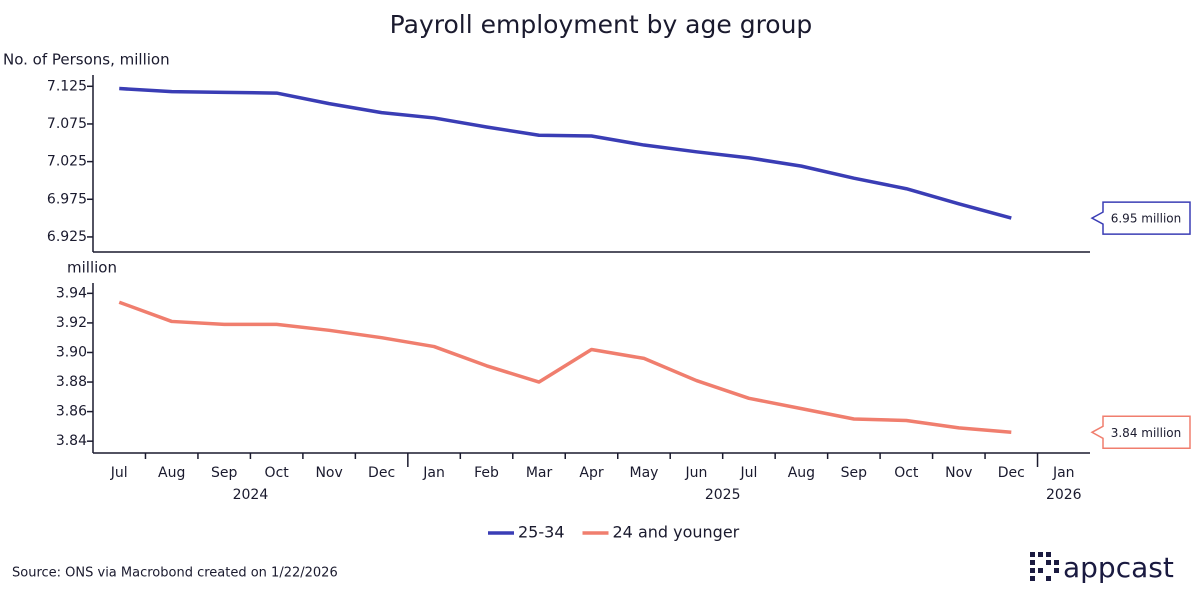 This screenshot has height=597, width=1203. What do you see at coordinates (1118, 567) in the screenshot?
I see `logo: appcast` at bounding box center [1118, 567].